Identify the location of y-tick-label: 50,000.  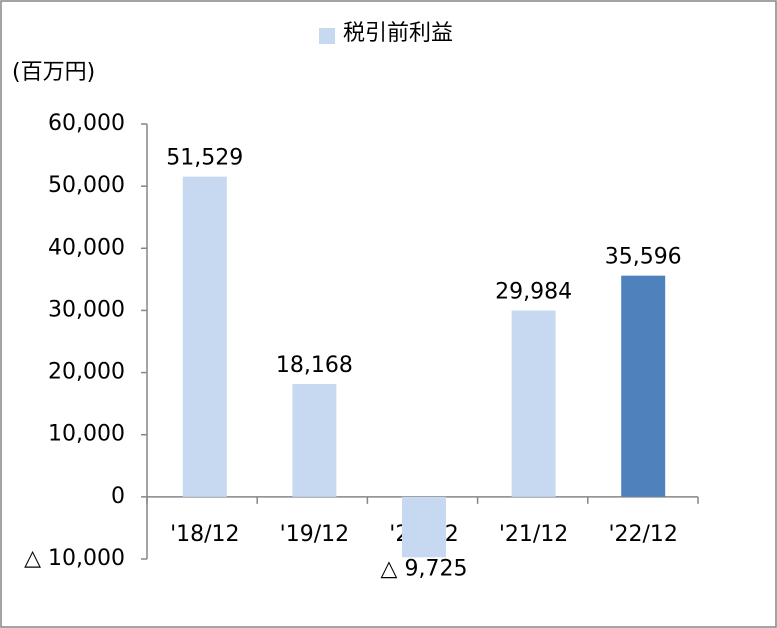
(86, 185).